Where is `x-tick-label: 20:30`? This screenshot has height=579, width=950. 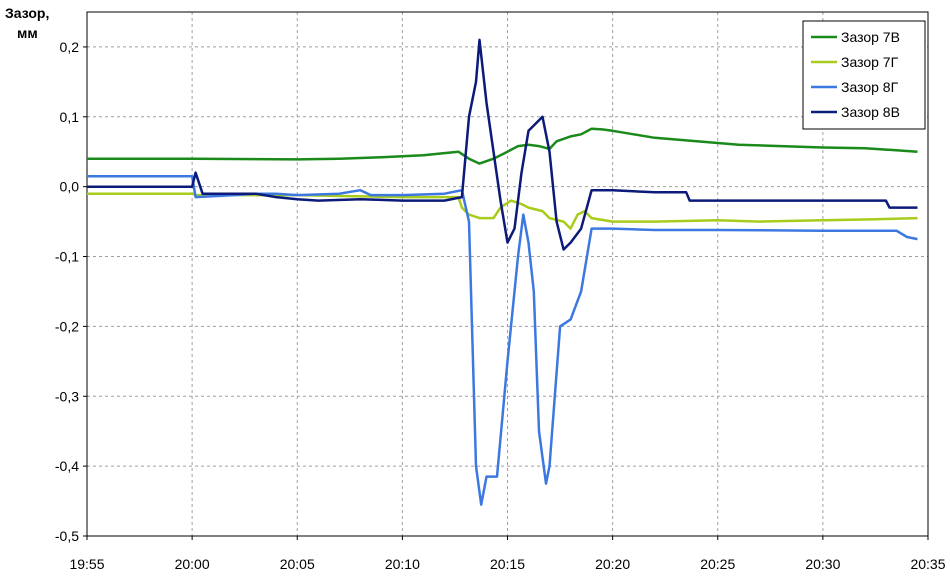
x-tick-label: 20:30 is located at coordinates (822, 564).